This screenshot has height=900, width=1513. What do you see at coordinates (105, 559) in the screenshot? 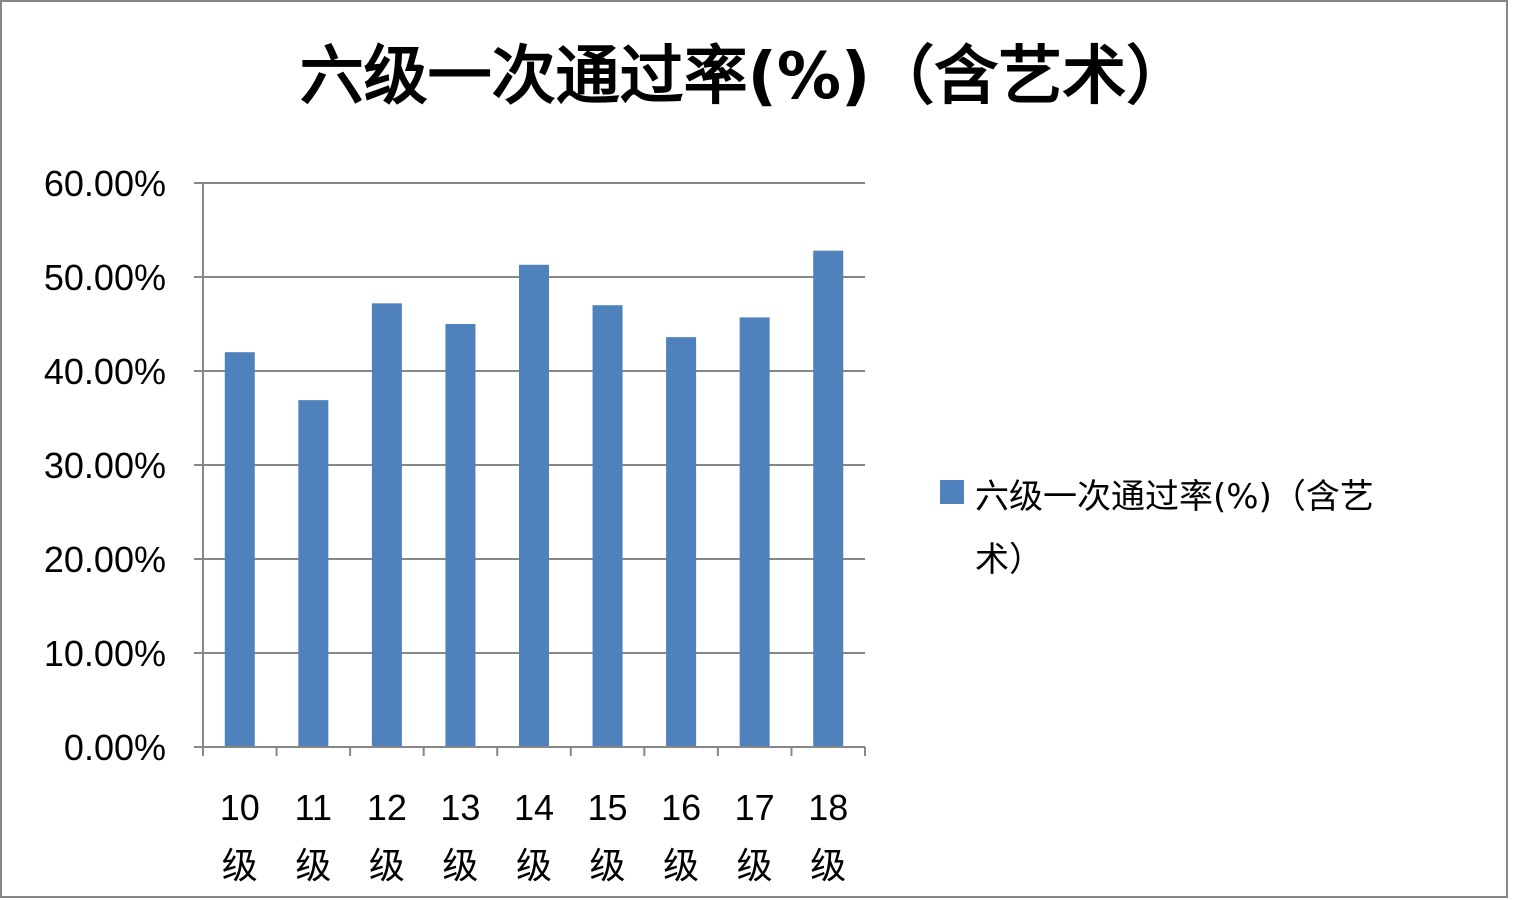
I see `y-tick-label: 20.00%` at bounding box center [105, 559].